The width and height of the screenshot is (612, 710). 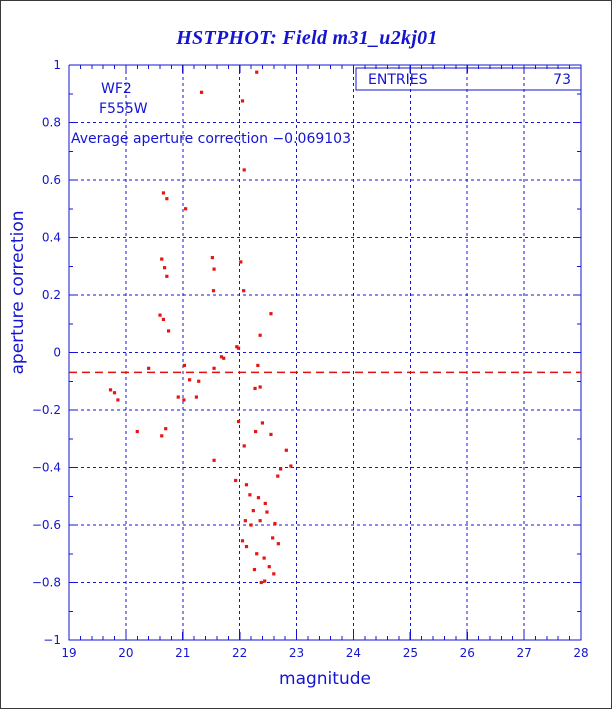 What do you see at coordinates (51, 238) in the screenshot?
I see `y-tick-label: 0.4` at bounding box center [51, 238].